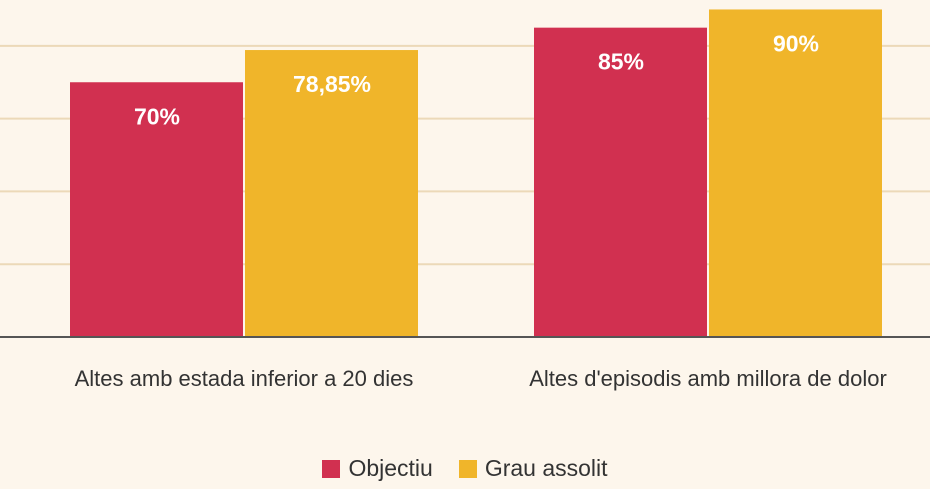 This screenshot has height=489, width=930. Describe the element at coordinates (796, 44) in the screenshot. I see `value-label: 90%` at that location.